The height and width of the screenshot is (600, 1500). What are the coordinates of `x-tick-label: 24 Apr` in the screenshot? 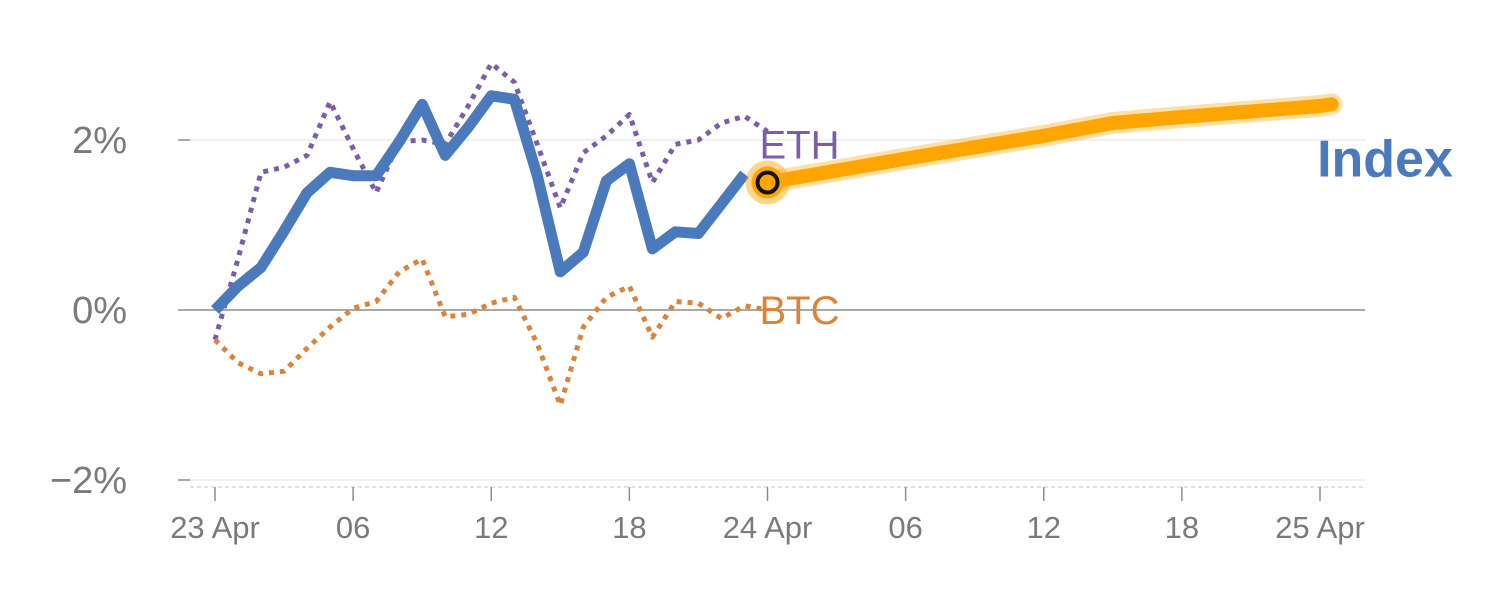 It's located at (768, 527).